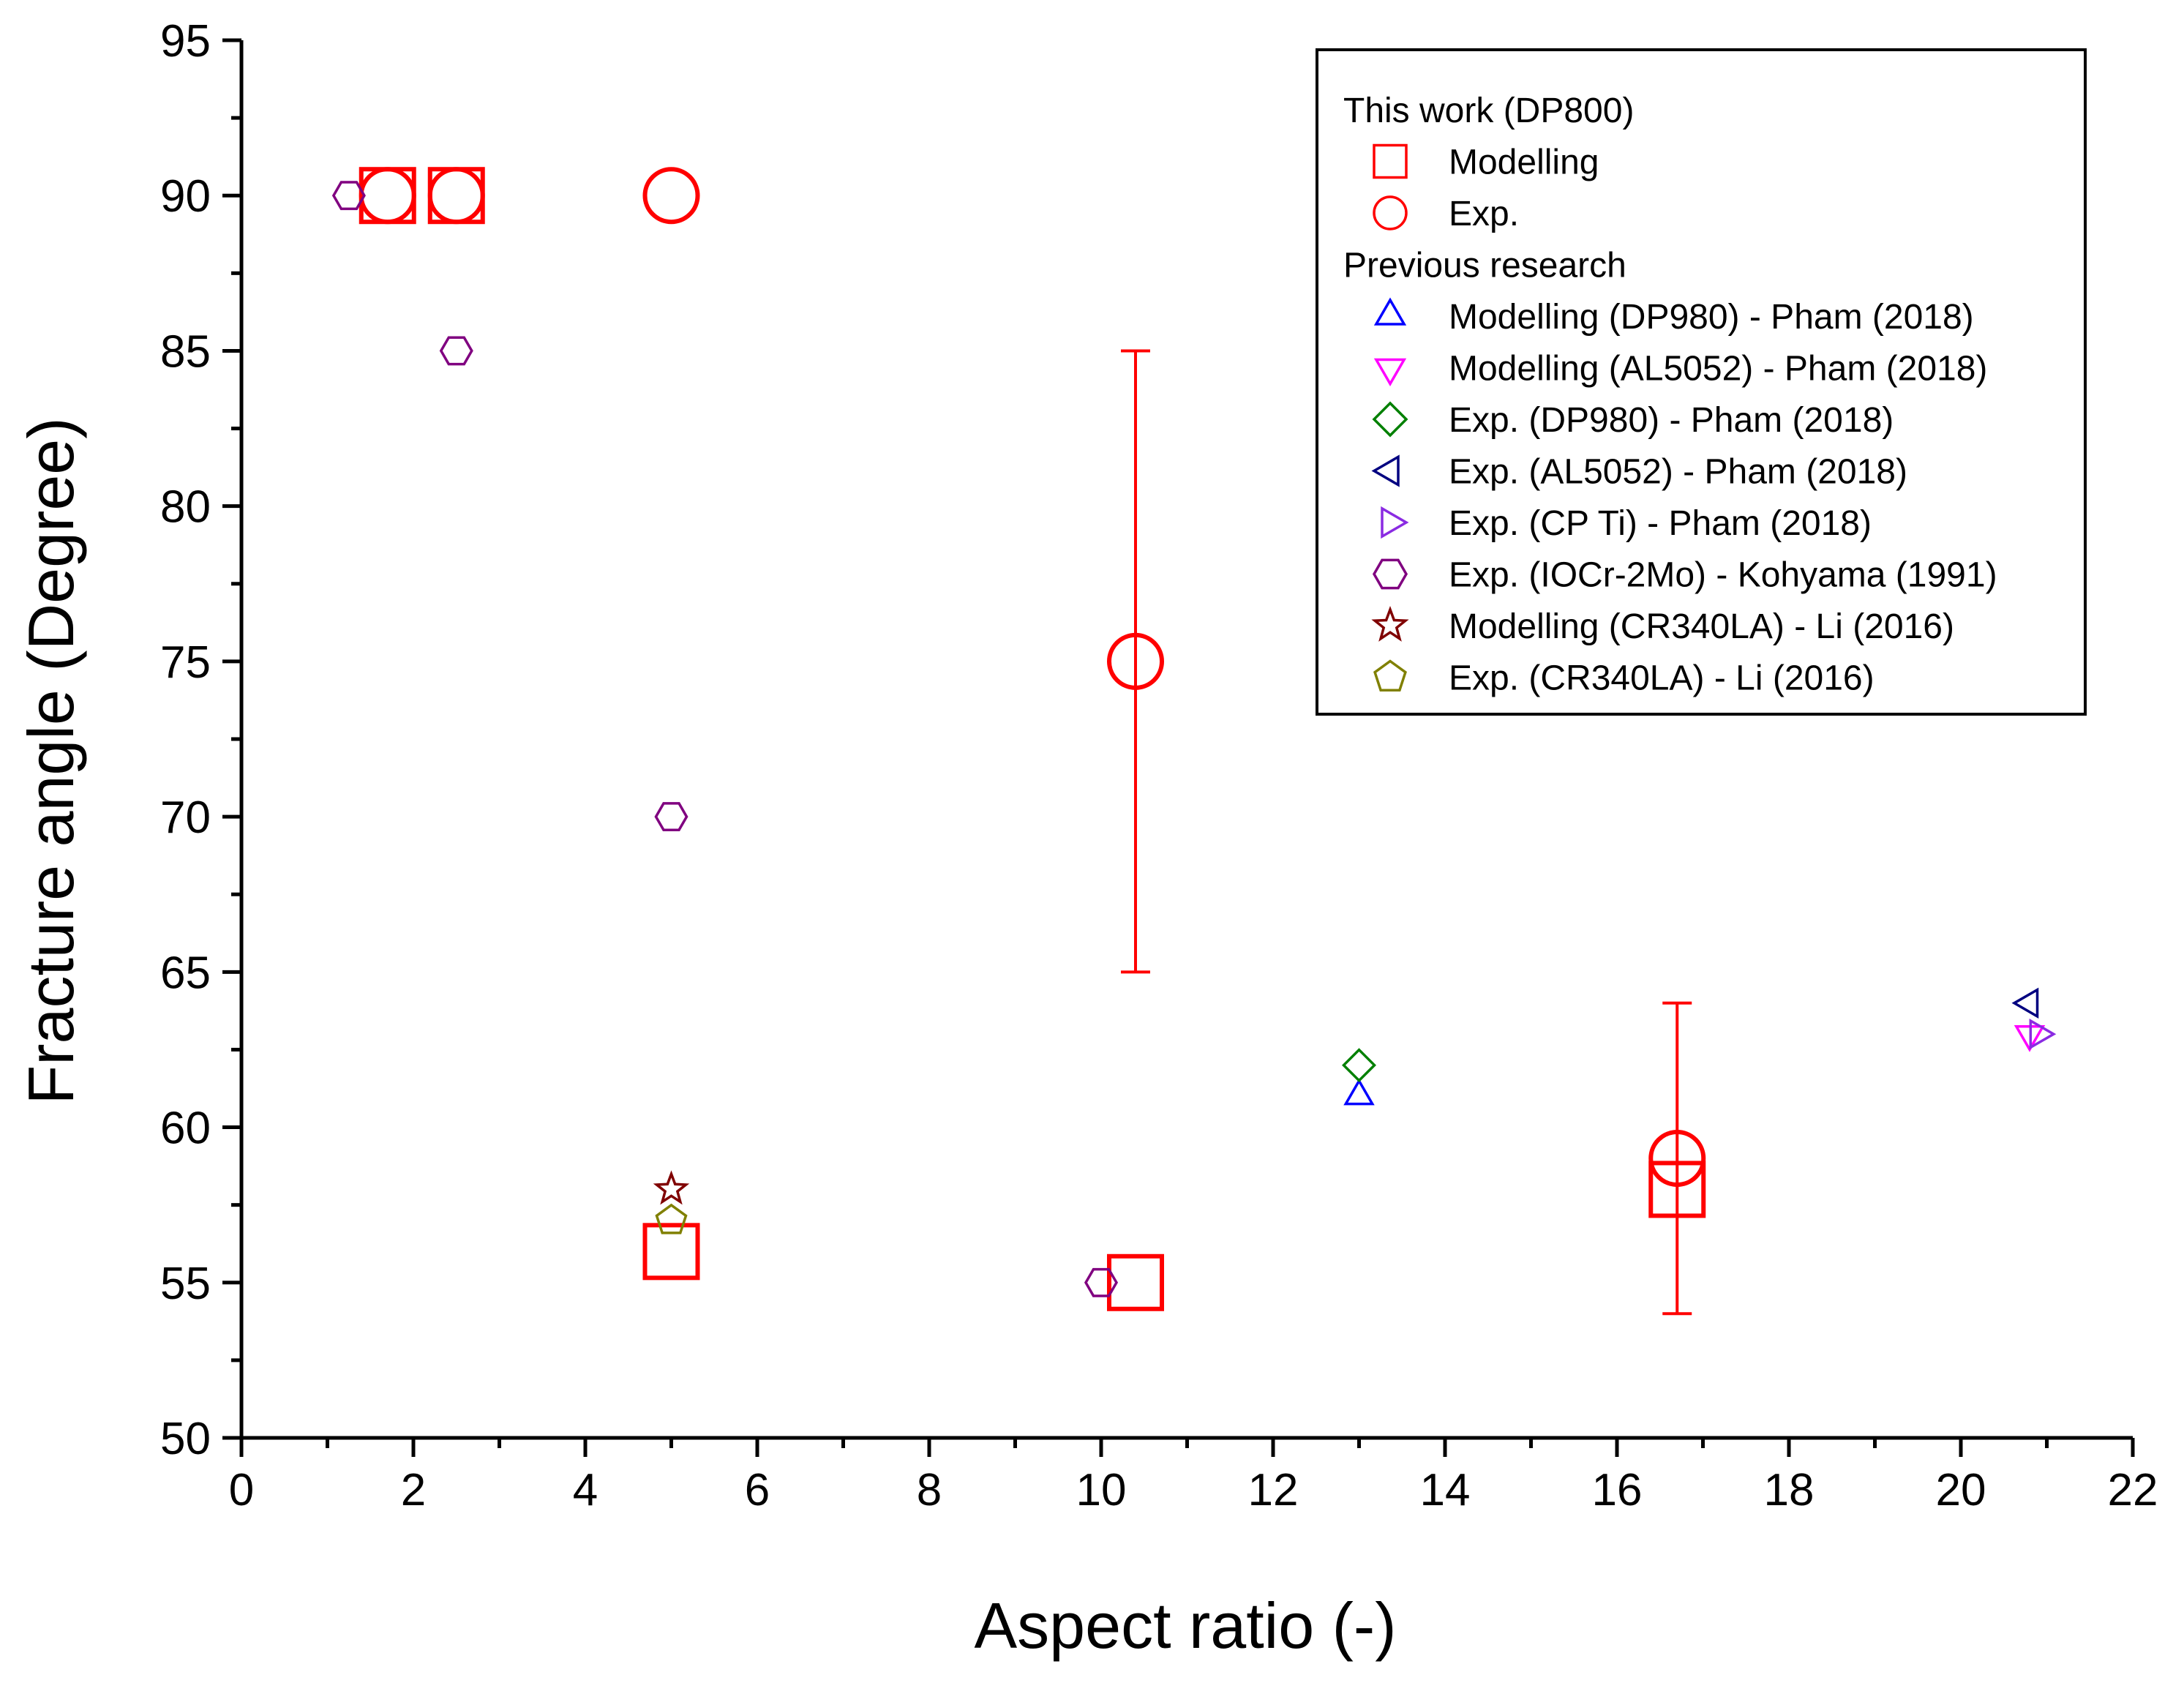 The image size is (2184, 1683). I want to click on y-tick-label: 50, so click(185, 1439).